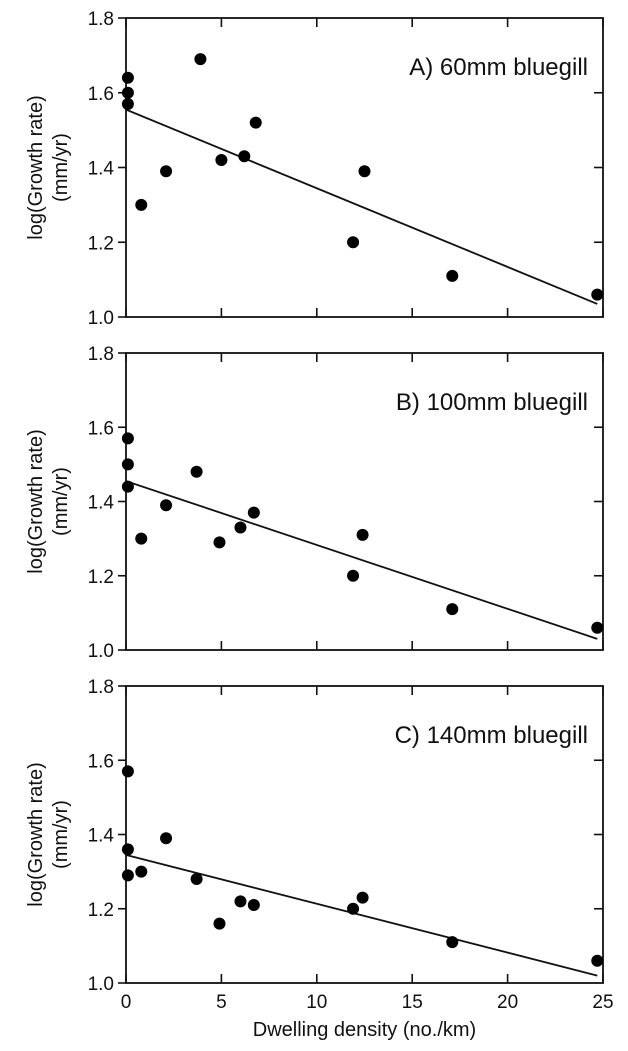  Describe the element at coordinates (101, 687) in the screenshot. I see `panel-c-ytick-label: 1.8` at that location.